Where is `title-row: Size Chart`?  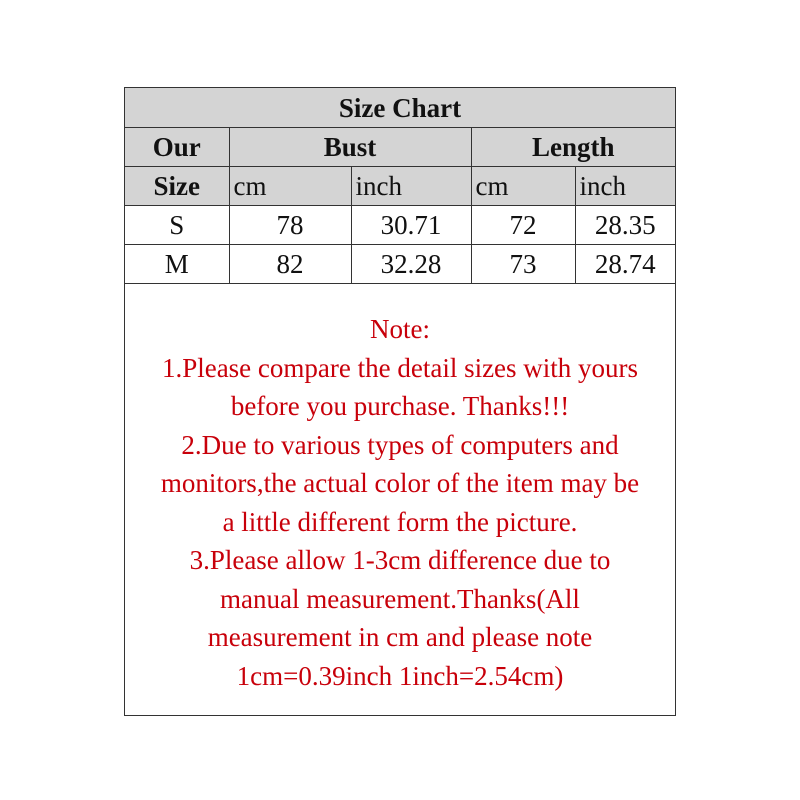
title-row: Size Chart is located at coordinates (400, 108).